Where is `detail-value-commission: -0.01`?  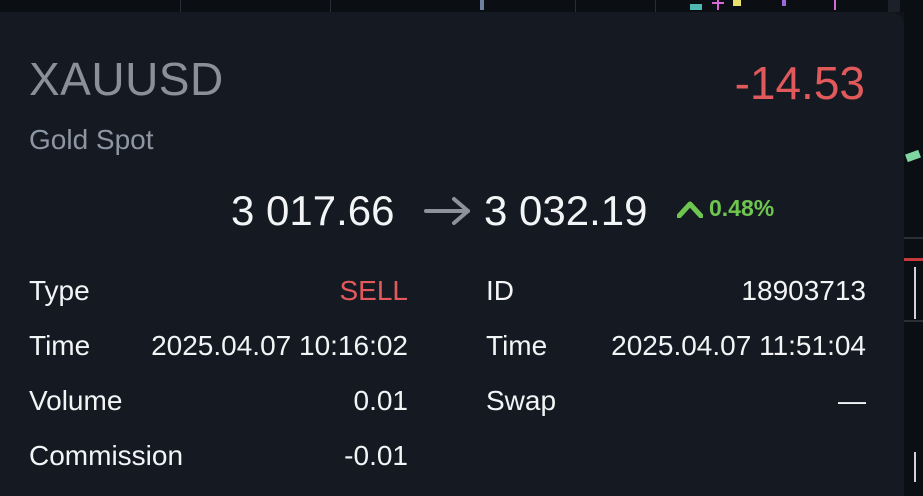
detail-value-commission: -0.01 is located at coordinates (376, 455).